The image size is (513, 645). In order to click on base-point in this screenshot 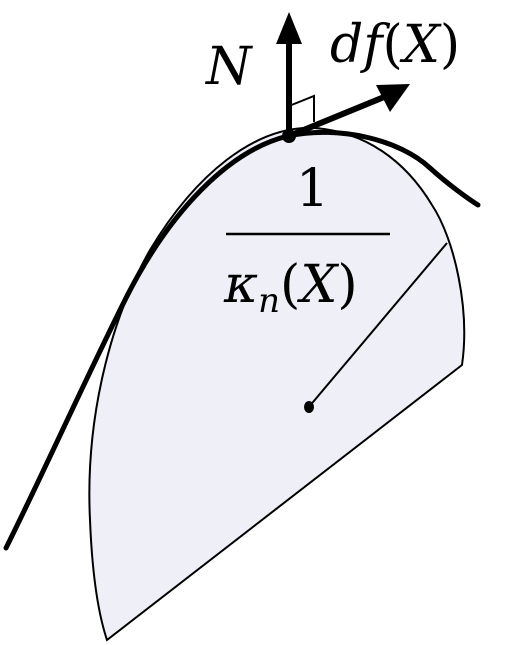, I will do `click(289, 136)`.